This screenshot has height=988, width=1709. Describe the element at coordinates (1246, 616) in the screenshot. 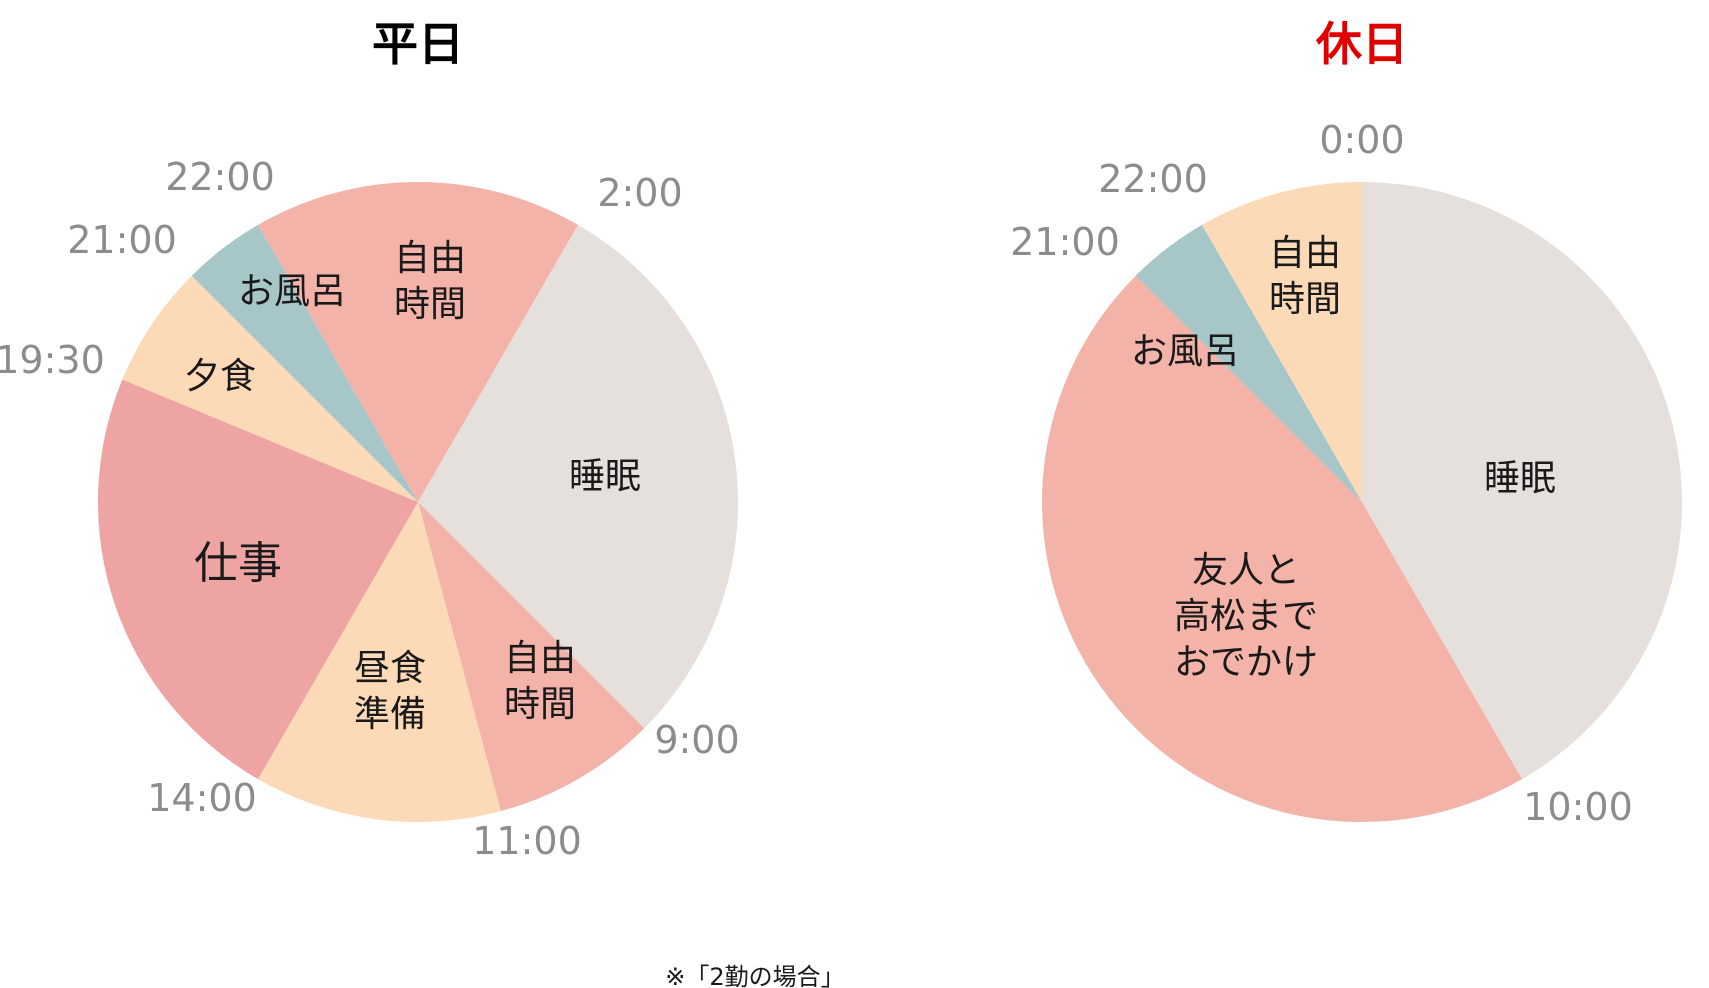

I see `slice-label: 友人と高松までおでかけ` at that location.